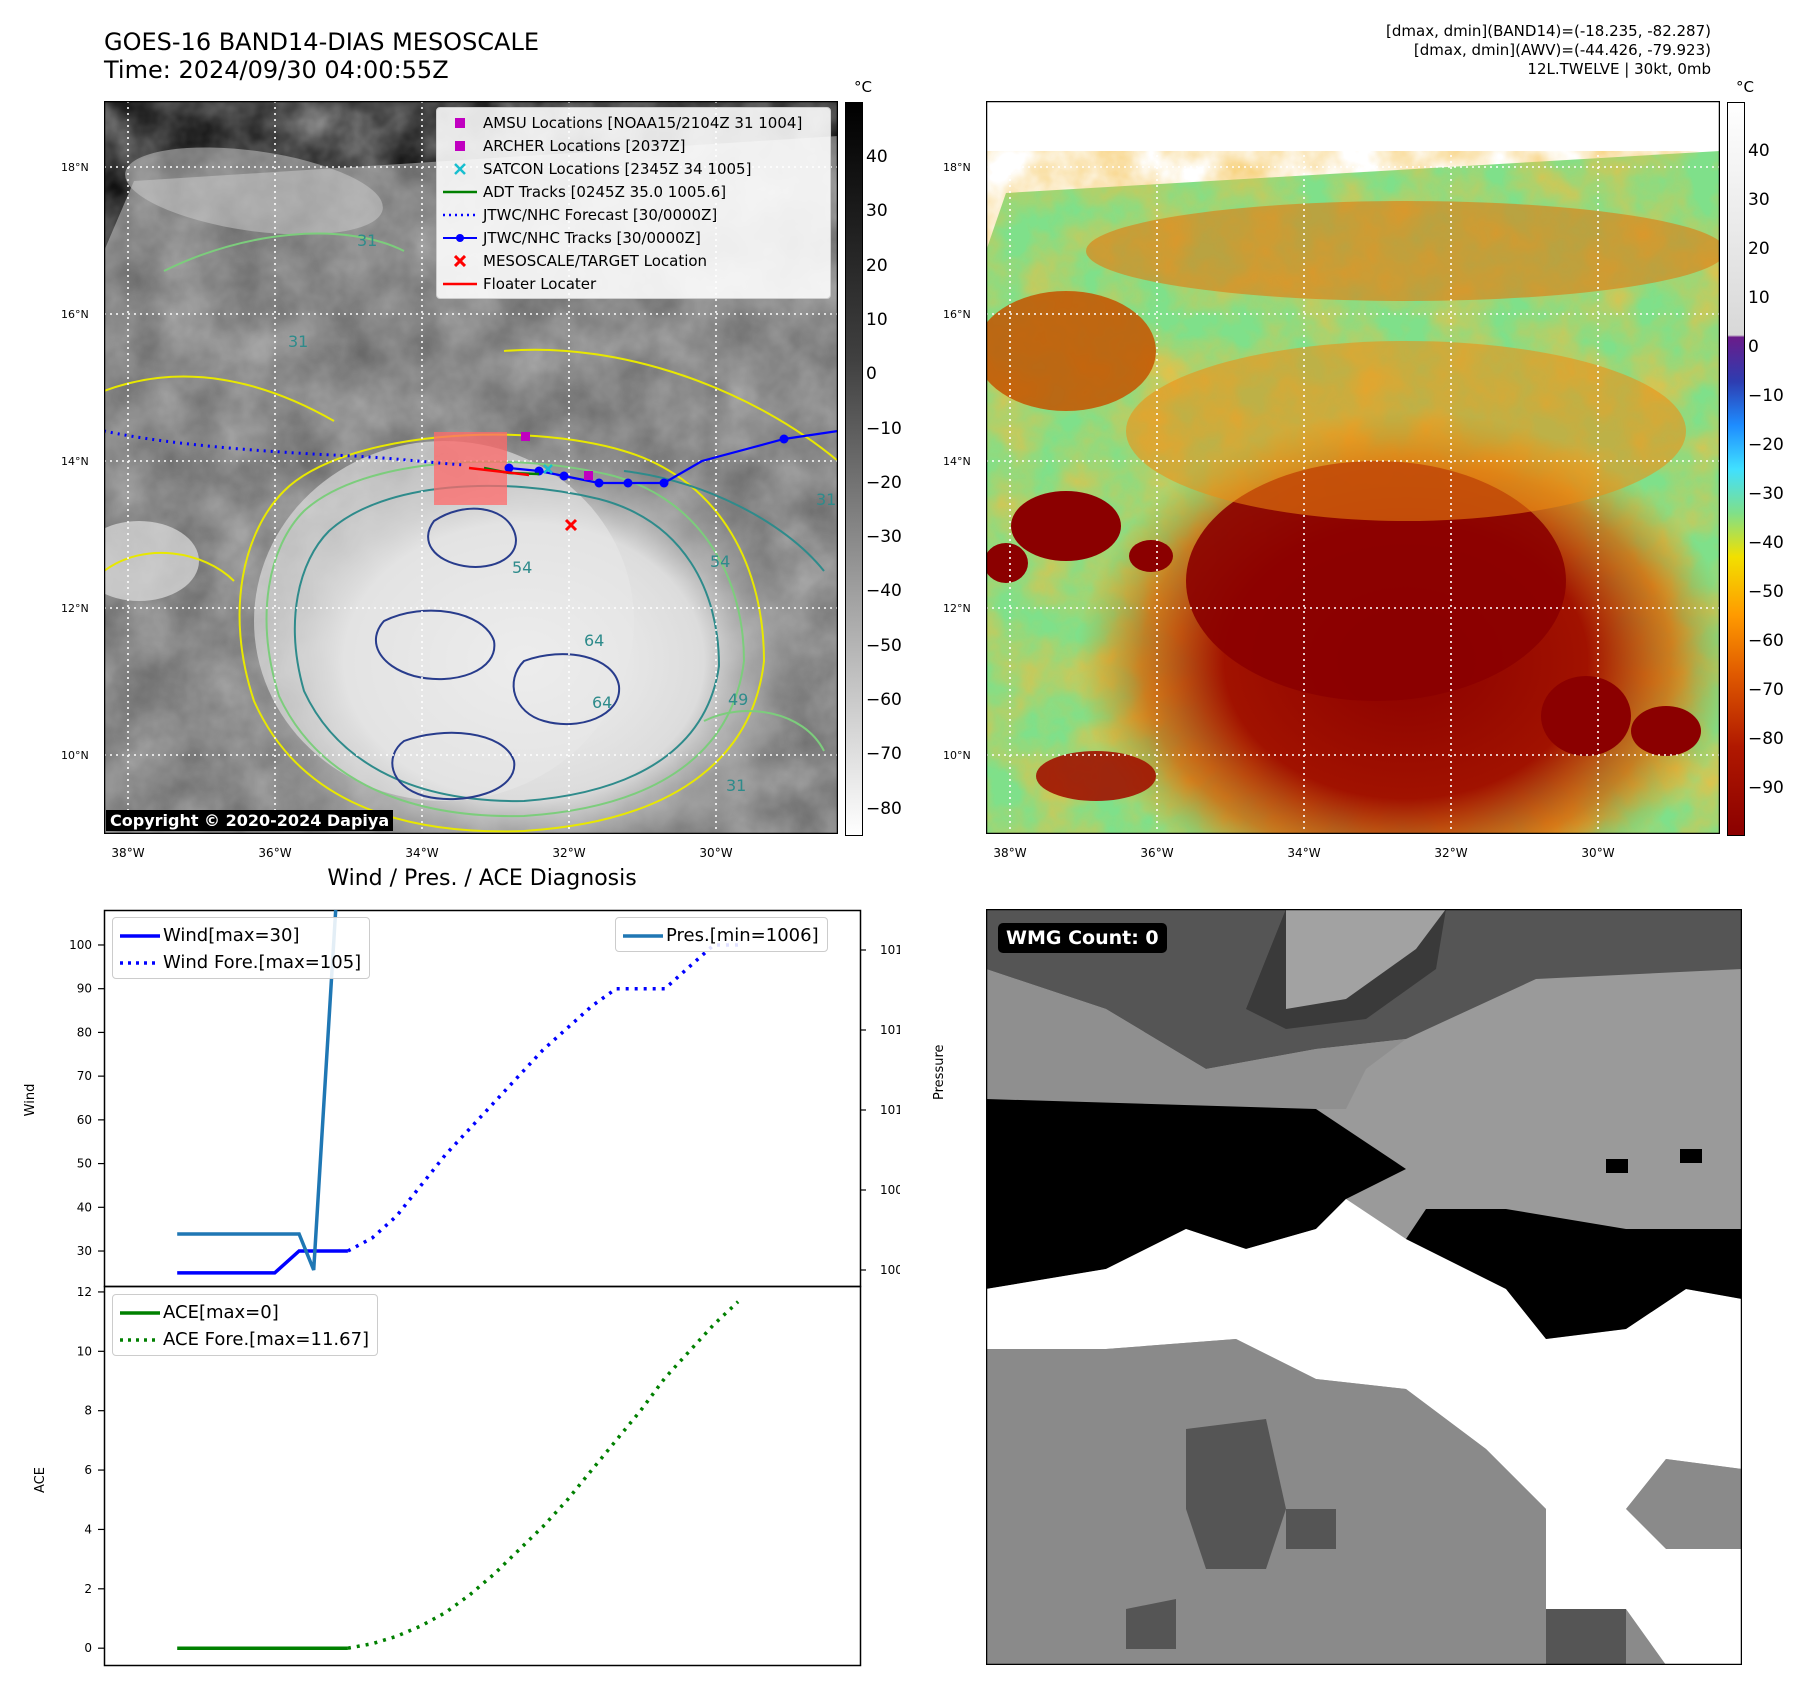  I want to click on legend-item: AMSU Locations [NOAA15/2104Z 31 1004], so click(633, 122).